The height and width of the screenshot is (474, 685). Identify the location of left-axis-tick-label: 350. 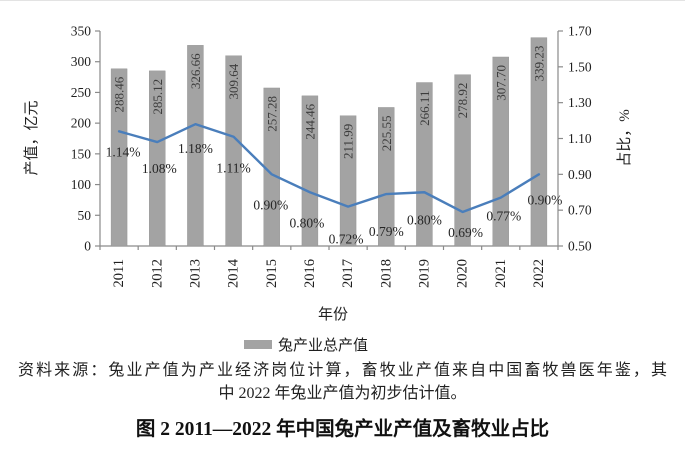
(81, 31).